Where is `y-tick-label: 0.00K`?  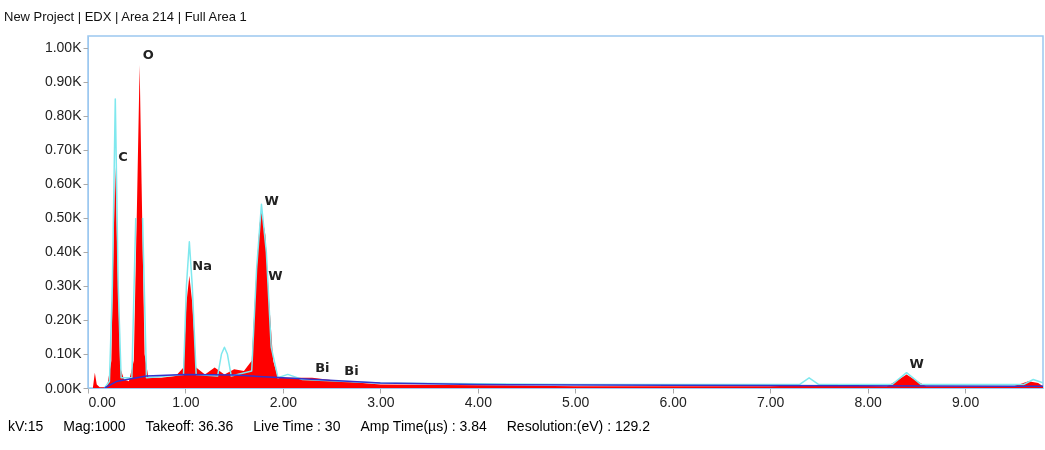 y-tick-label: 0.00K is located at coordinates (63, 387).